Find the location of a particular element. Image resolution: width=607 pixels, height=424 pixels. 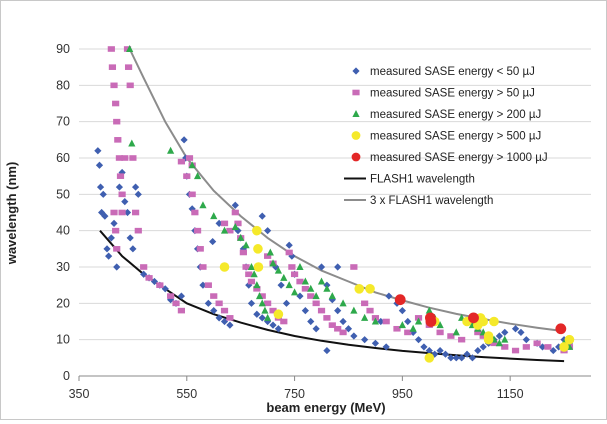

legend-label-series-2: measured SASE energy > 50 µJ is located at coordinates (452, 94).